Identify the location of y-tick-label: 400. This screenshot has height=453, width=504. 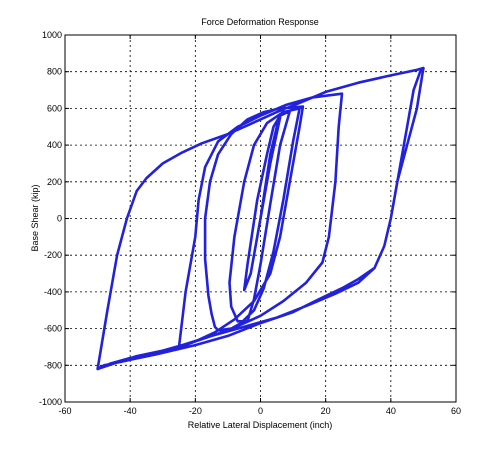
(54, 145).